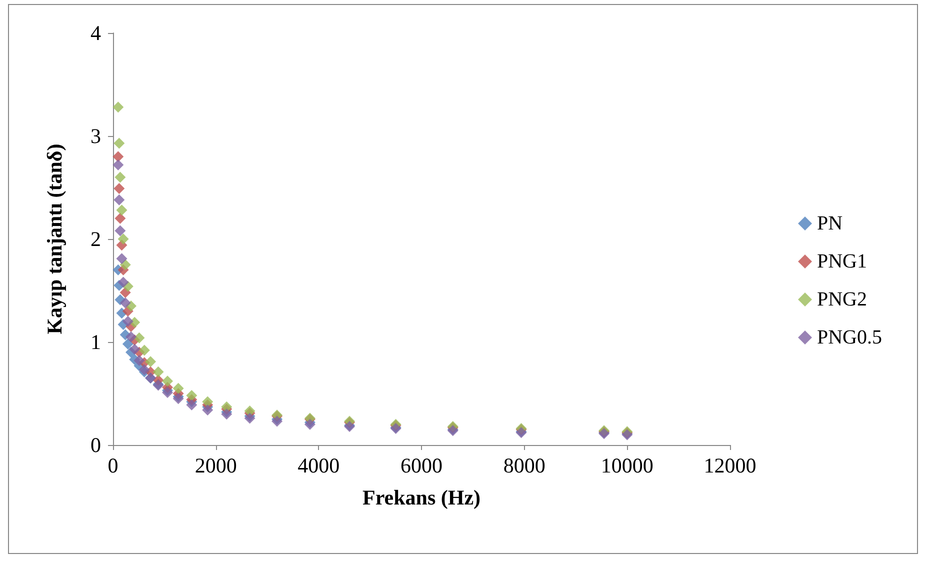 This screenshot has height=561, width=927. What do you see at coordinates (96, 33) in the screenshot?
I see `y-tick-label: 4` at bounding box center [96, 33].